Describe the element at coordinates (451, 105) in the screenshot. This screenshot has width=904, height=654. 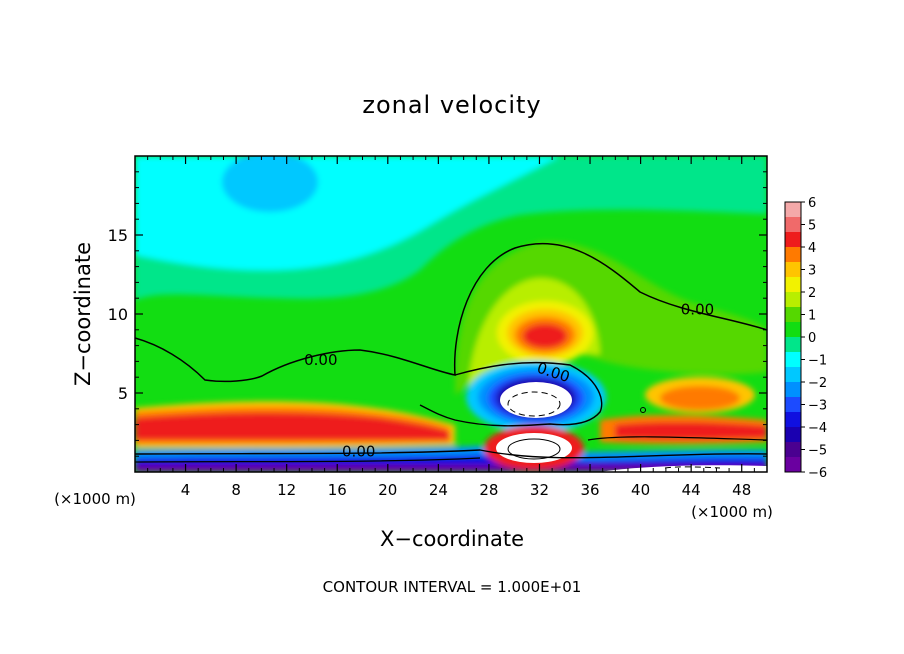
I see `chart-title: zonal velocity` at that location.